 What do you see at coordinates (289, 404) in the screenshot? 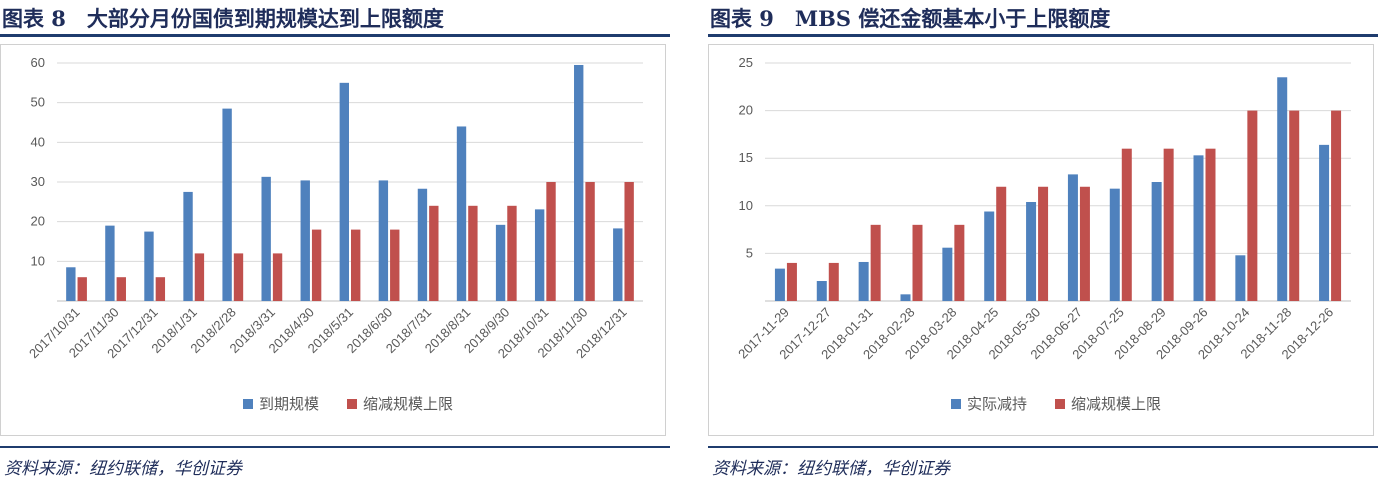
I see `legend-label: 到期规模` at bounding box center [289, 404].